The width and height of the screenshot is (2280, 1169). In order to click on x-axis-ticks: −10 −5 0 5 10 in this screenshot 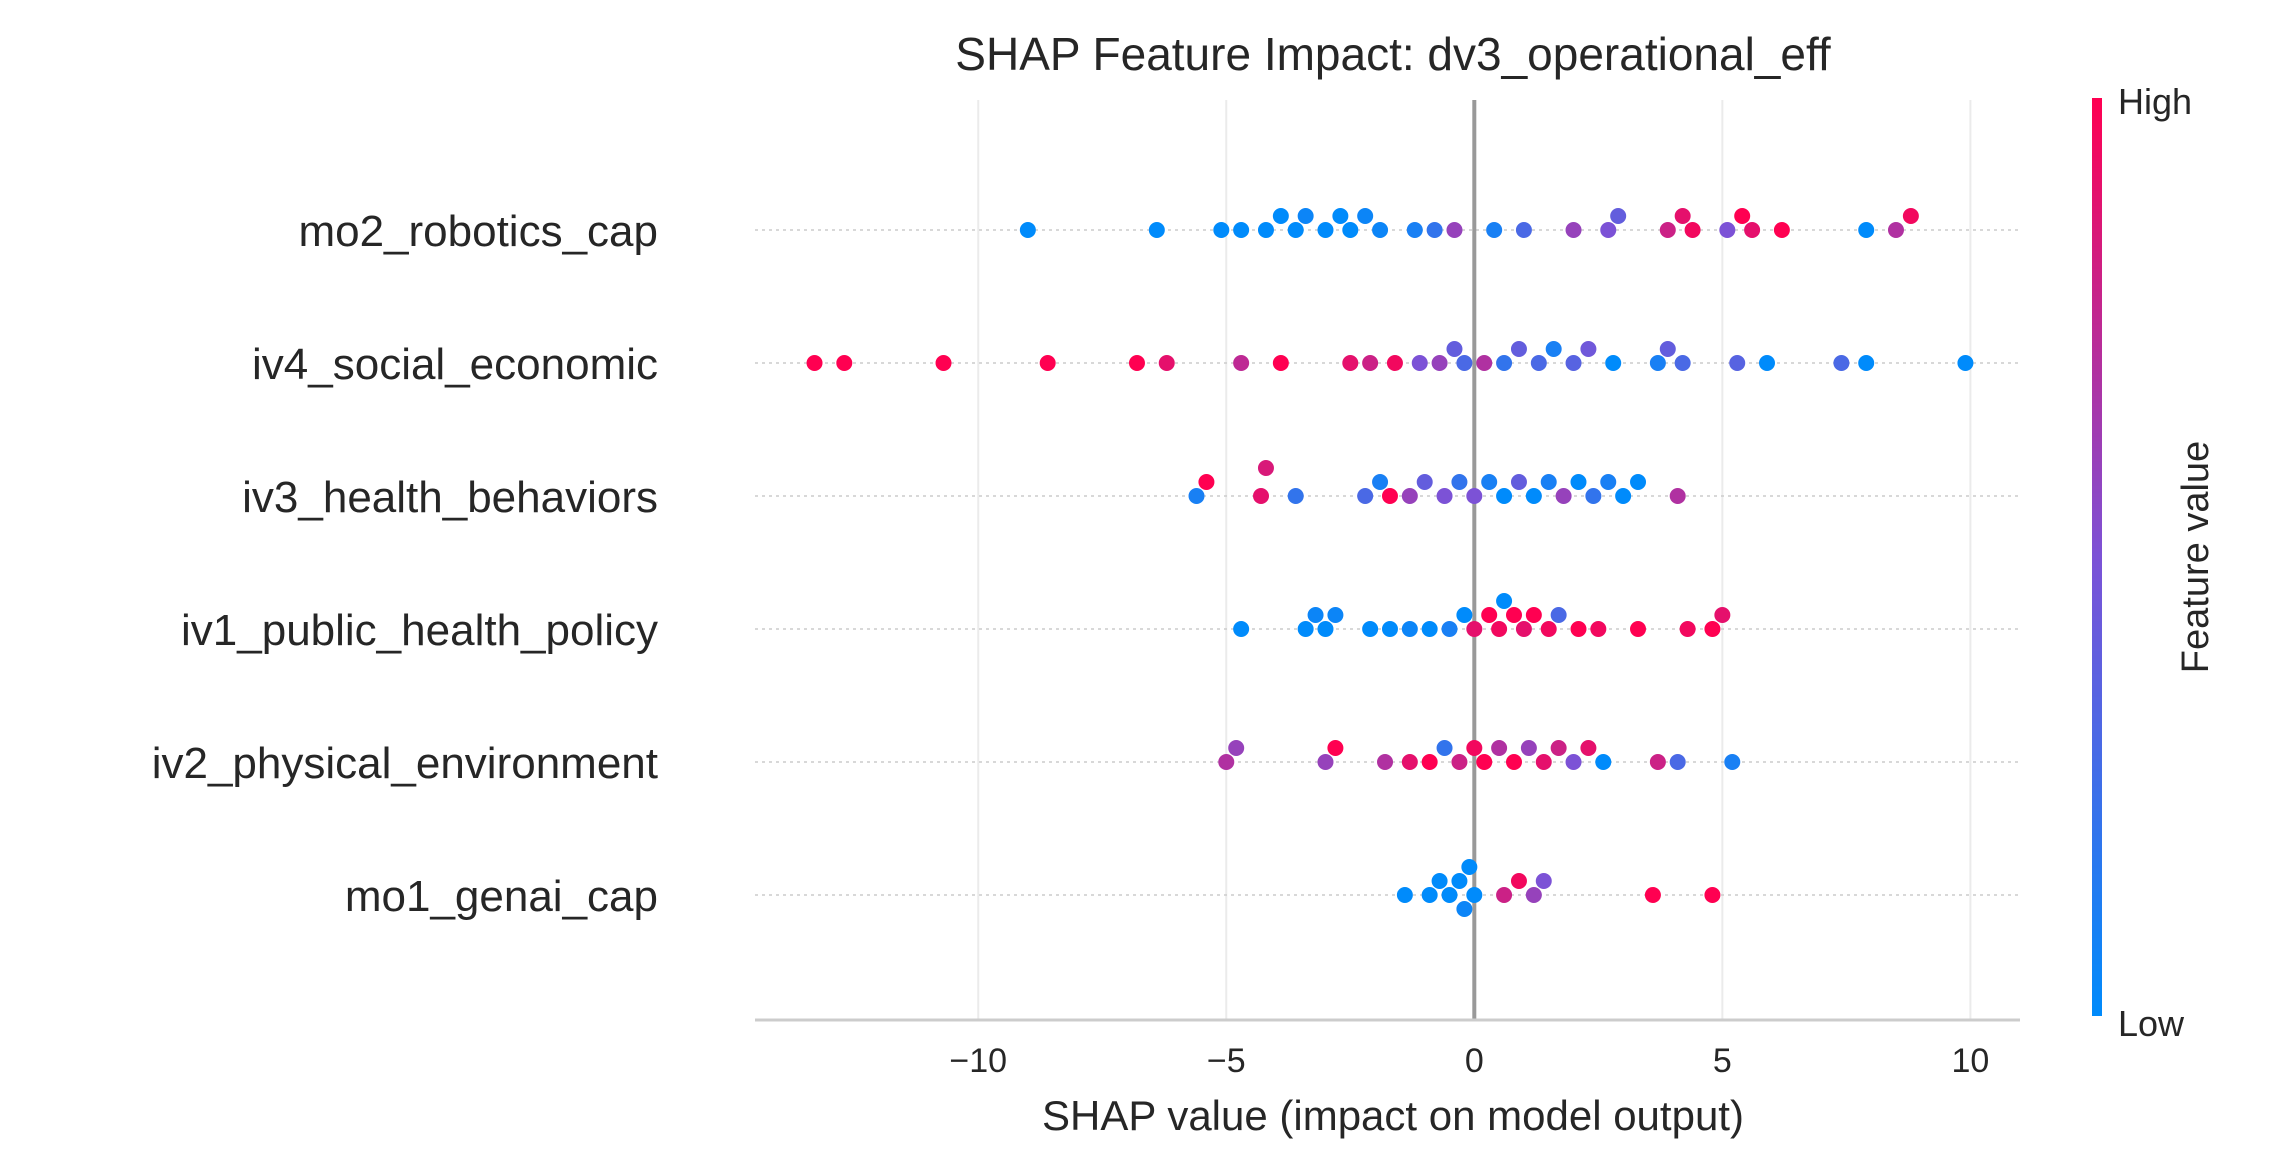, I will do `click(1469, 1061)`.